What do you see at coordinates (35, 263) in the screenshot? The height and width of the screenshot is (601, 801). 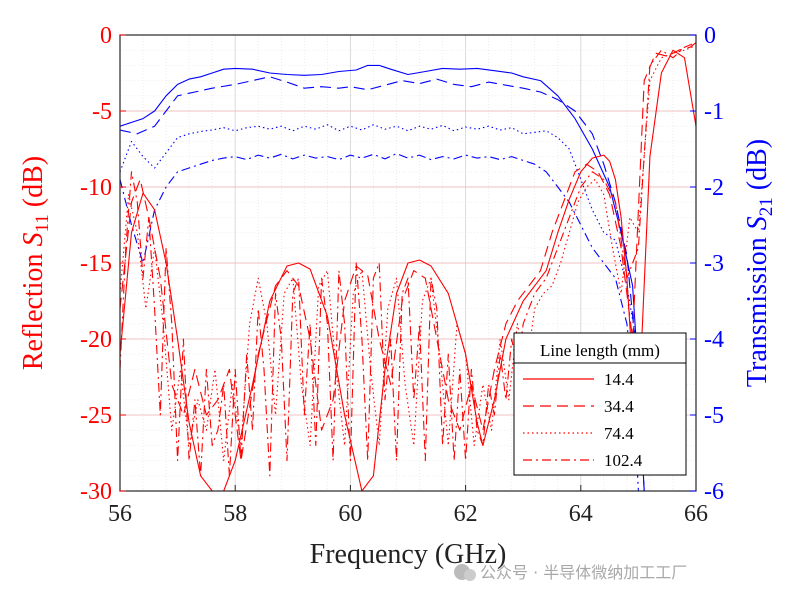 I see `left-axis-label: Reflection S11 (dB)` at bounding box center [35, 263].